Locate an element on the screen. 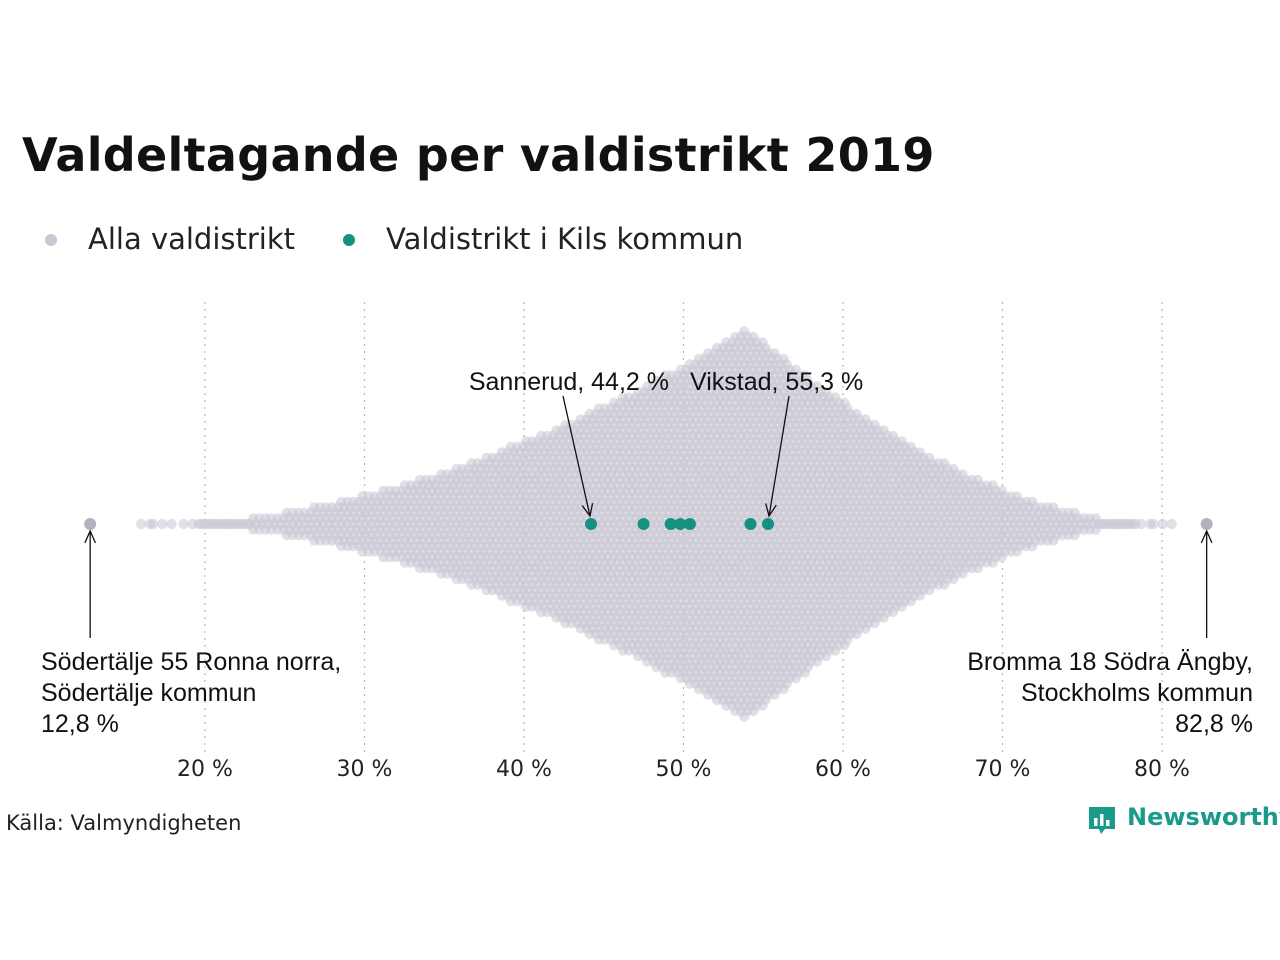 The width and height of the screenshot is (1280, 960). arrow-vikstad is located at coordinates (777, 456).